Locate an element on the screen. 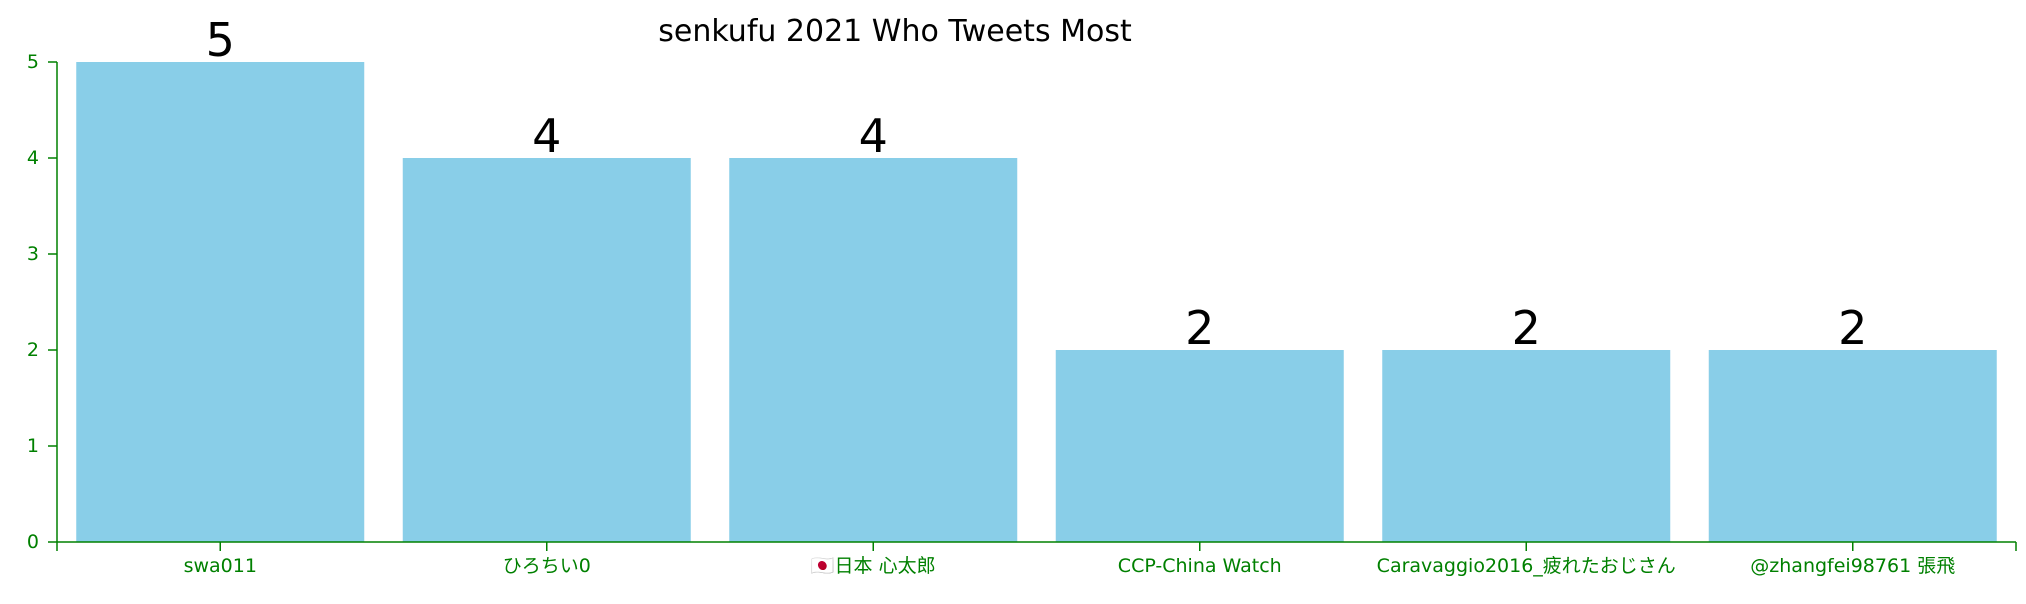 The width and height of the screenshot is (2026, 604). y-tick-label: 1 is located at coordinates (33, 446).